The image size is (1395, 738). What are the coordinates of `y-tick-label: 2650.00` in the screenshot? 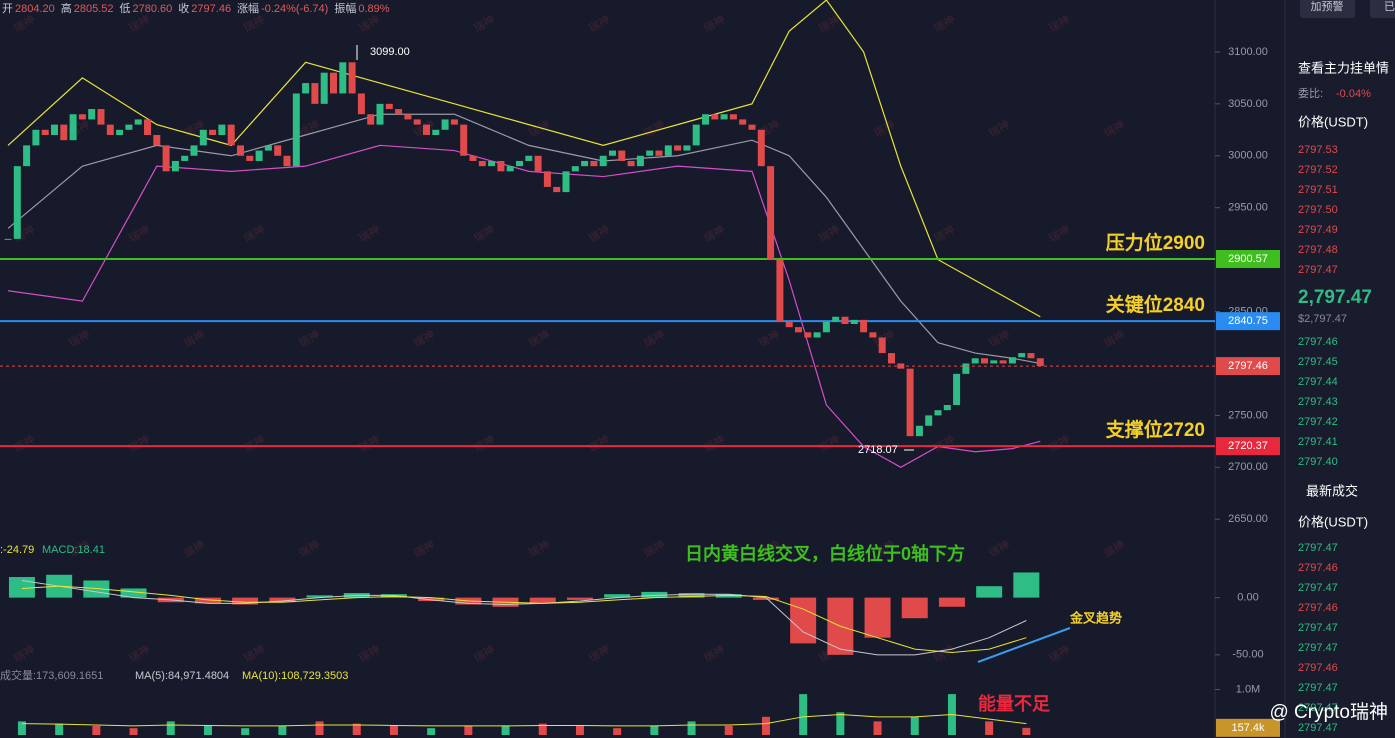 It's located at (1248, 519).